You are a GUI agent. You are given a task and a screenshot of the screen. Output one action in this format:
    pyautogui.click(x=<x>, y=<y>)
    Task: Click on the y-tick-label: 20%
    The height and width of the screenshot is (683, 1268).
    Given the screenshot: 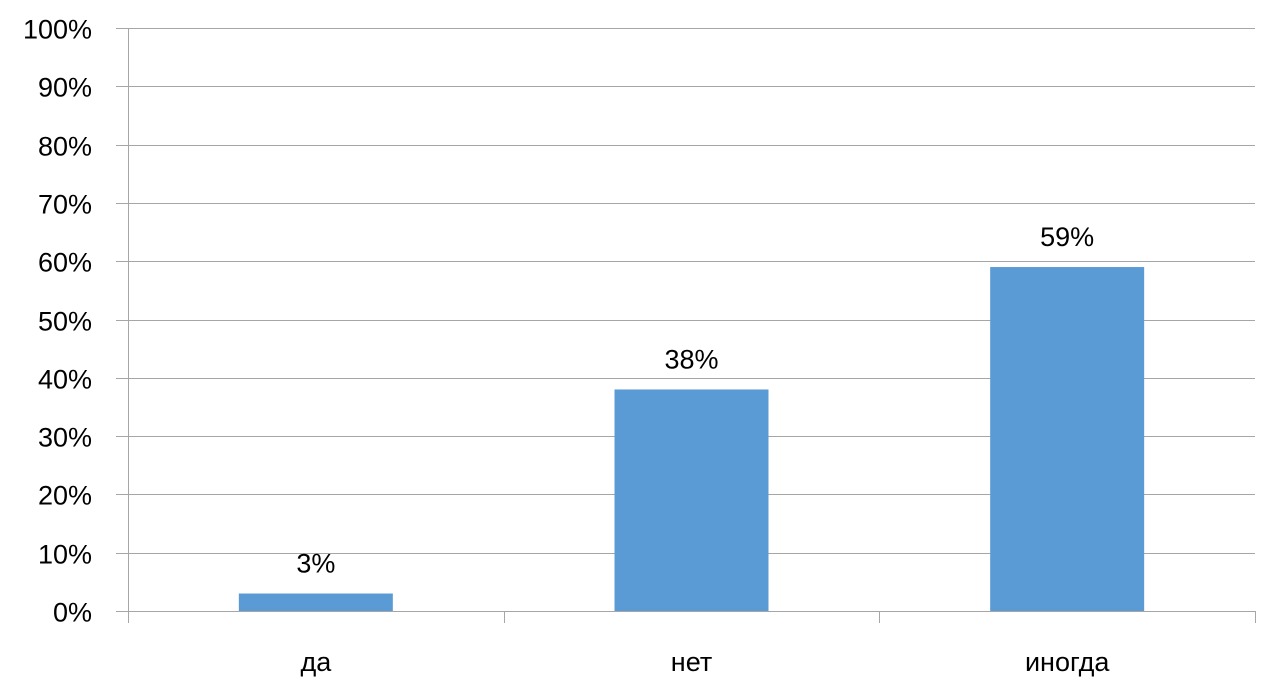 What is the action you would take?
    pyautogui.click(x=65, y=496)
    